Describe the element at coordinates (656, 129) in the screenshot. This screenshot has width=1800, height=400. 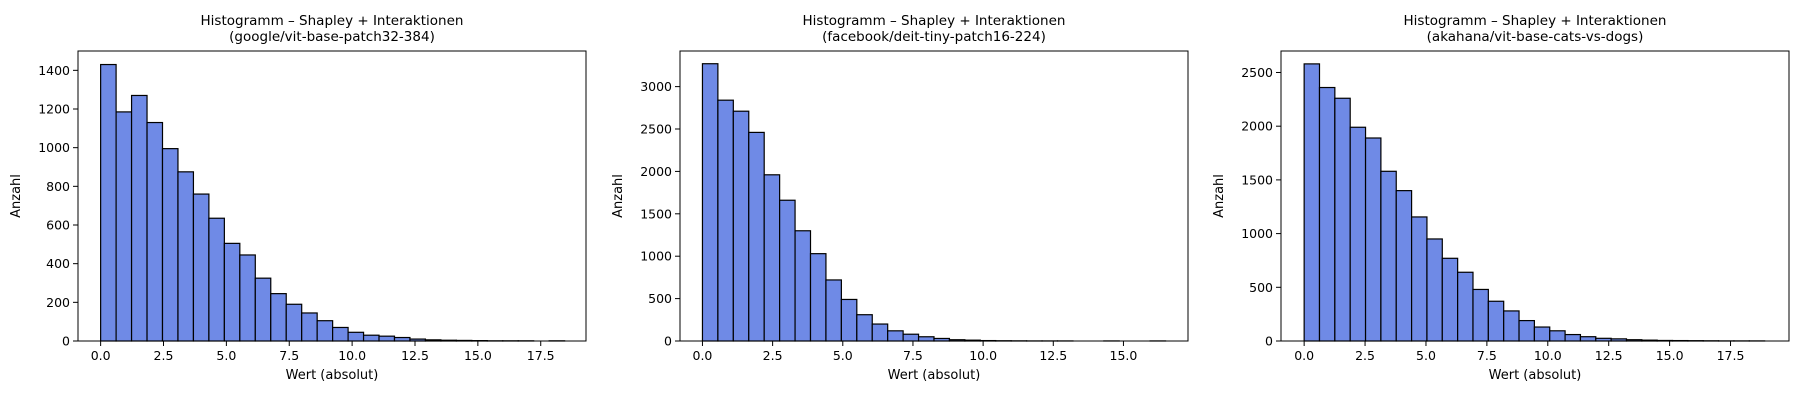
I see `y-tick-label: 2500` at that location.